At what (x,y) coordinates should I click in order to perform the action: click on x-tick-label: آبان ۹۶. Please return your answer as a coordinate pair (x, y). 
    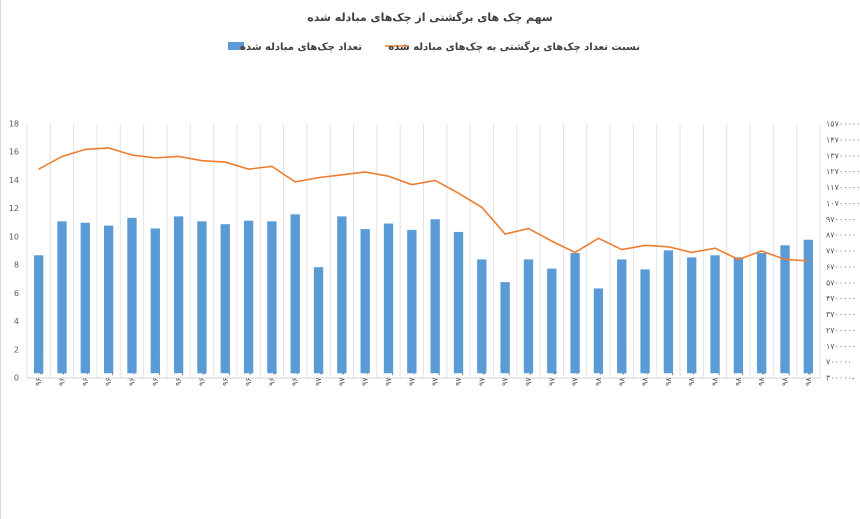
    Looking at the image, I should click on (201, 373).